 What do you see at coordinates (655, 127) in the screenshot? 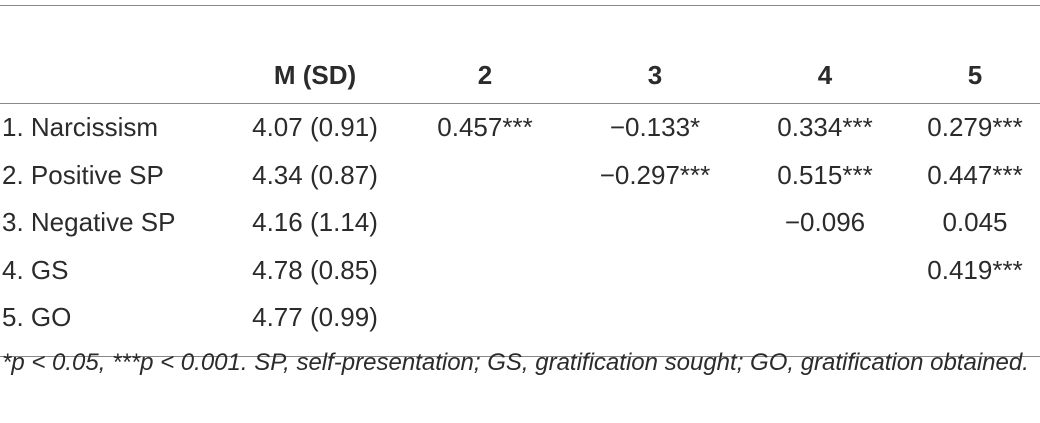
I see `cell: −0.133*` at bounding box center [655, 127].